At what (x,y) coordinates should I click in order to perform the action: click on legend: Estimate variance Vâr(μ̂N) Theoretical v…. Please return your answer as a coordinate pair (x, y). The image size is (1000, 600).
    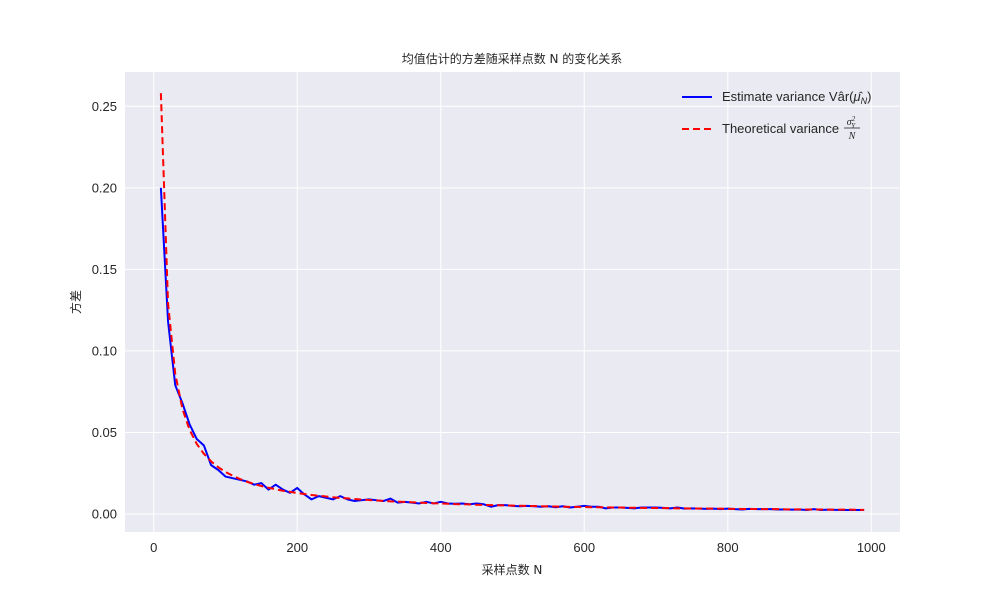
    Looking at the image, I should click on (776, 115).